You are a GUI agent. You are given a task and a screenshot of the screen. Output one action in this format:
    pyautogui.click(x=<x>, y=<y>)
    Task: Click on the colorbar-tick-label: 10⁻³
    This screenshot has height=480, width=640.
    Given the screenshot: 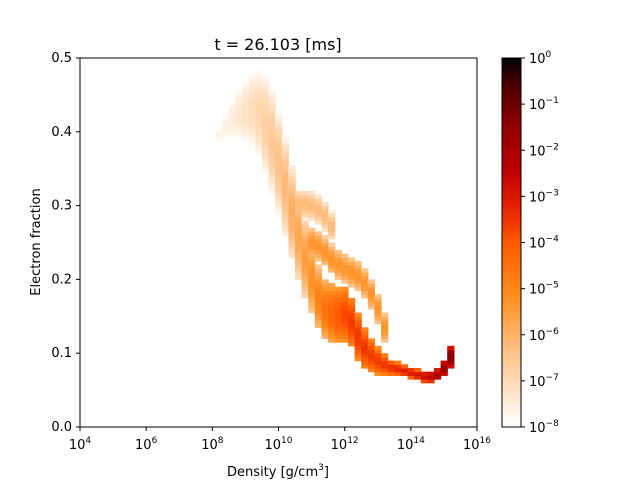 What is the action you would take?
    pyautogui.click(x=544, y=196)
    